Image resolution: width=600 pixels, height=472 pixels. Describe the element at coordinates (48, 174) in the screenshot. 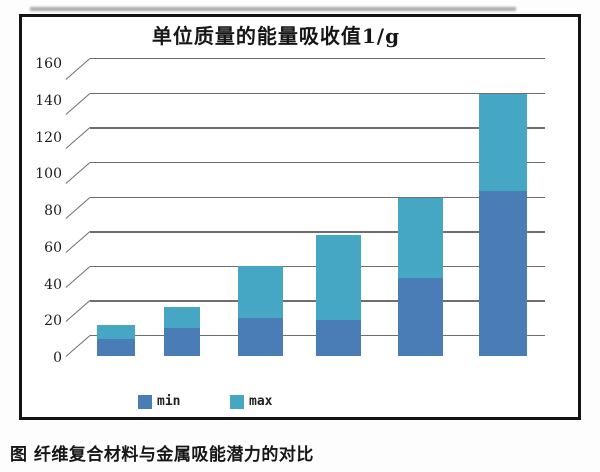

I see `y-tick-label: 100` at that location.